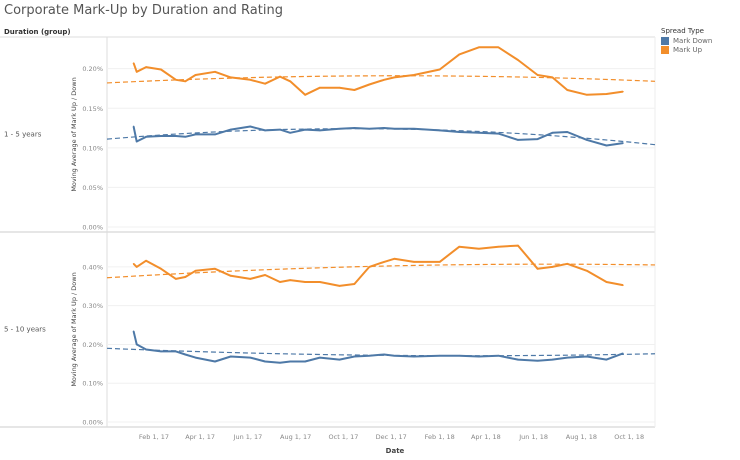 This screenshot has height=460, width=740. I want to click on trend-line-mark-up, so click(381, 271).